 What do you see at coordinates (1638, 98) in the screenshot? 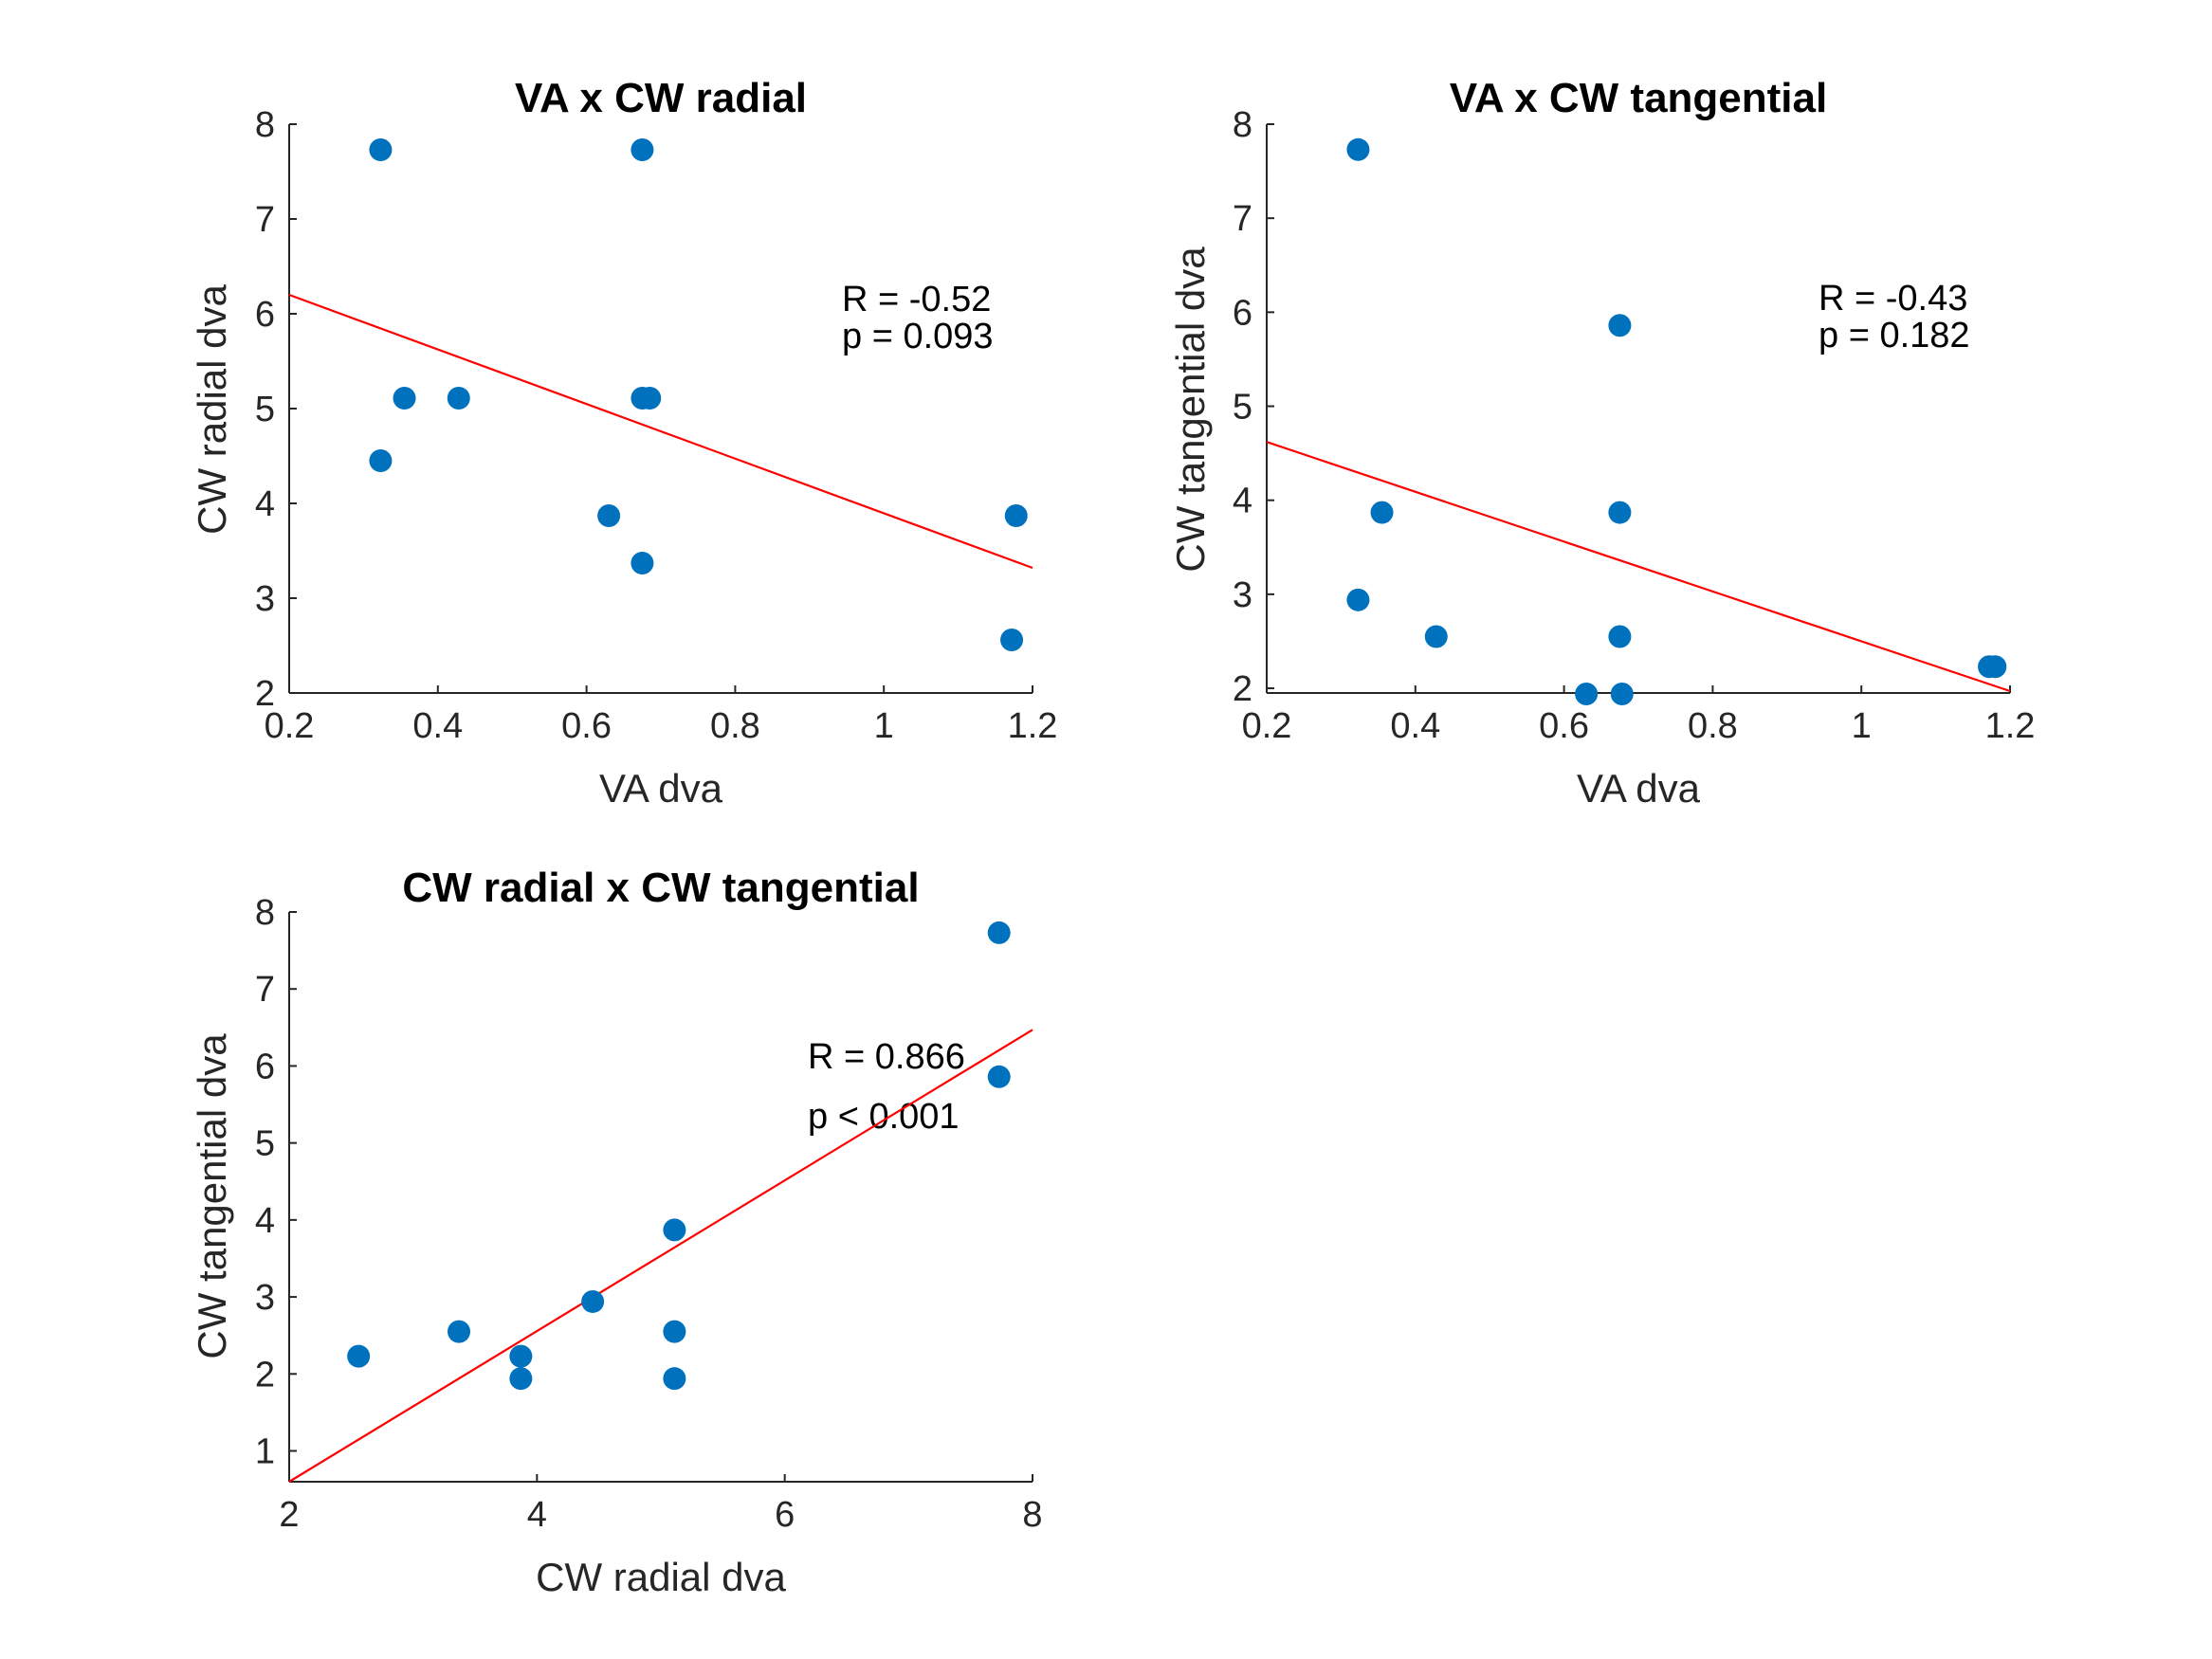
I see `chart-title: VA x CW tangential` at bounding box center [1638, 98].